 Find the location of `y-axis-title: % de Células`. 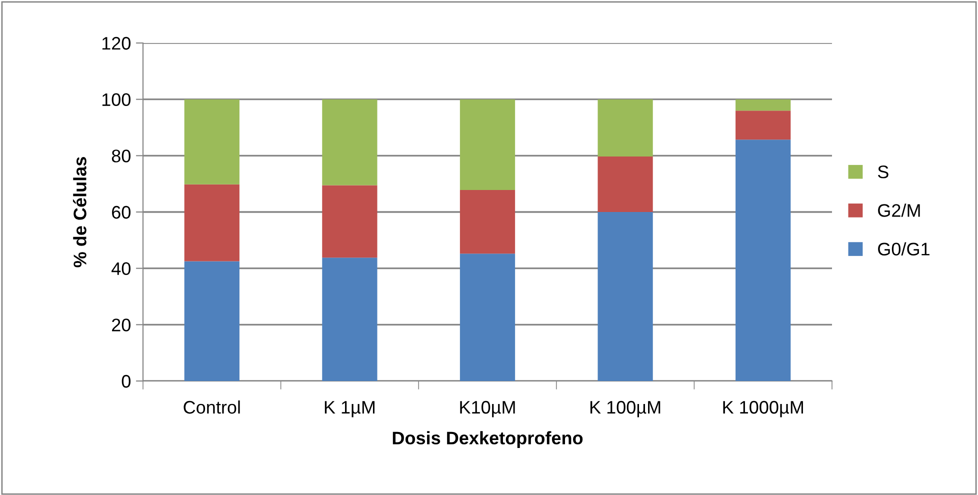

y-axis-title: % de Células is located at coordinates (79, 212).